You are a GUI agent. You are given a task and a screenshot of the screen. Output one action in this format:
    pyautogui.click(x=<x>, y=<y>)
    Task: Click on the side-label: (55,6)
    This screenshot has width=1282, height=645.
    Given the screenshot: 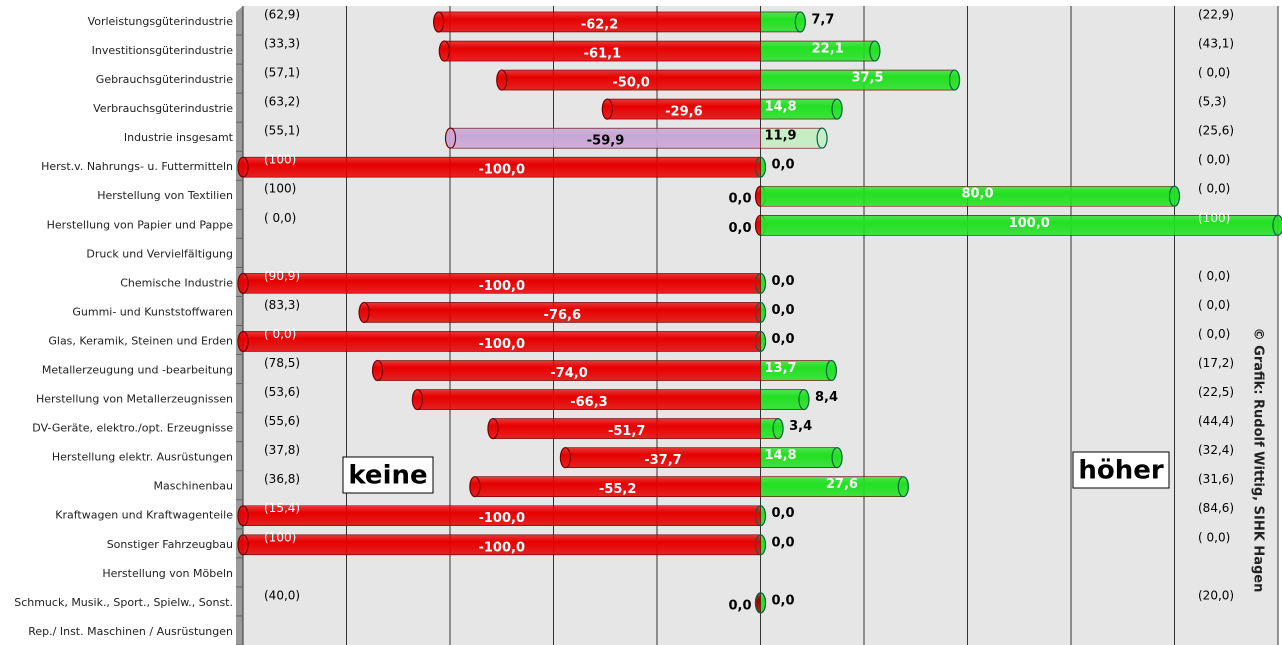 What is the action you would take?
    pyautogui.click(x=282, y=421)
    